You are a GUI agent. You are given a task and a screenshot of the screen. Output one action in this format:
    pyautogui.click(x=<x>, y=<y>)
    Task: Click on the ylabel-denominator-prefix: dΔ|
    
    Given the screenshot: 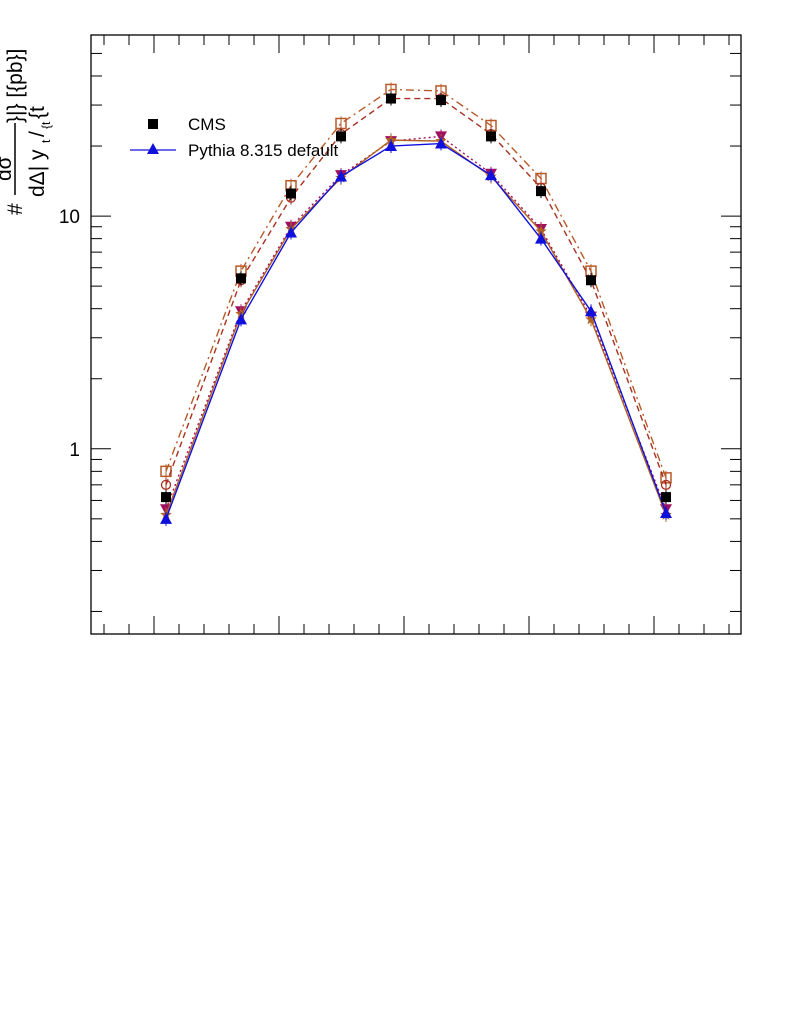 What is the action you would take?
    pyautogui.click(x=37, y=181)
    